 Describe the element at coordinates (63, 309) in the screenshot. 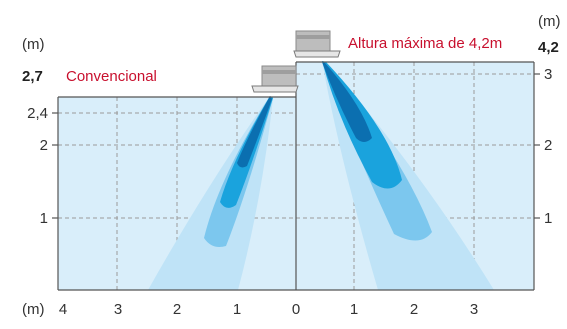

I see `x-tick-left-4: 4` at that location.